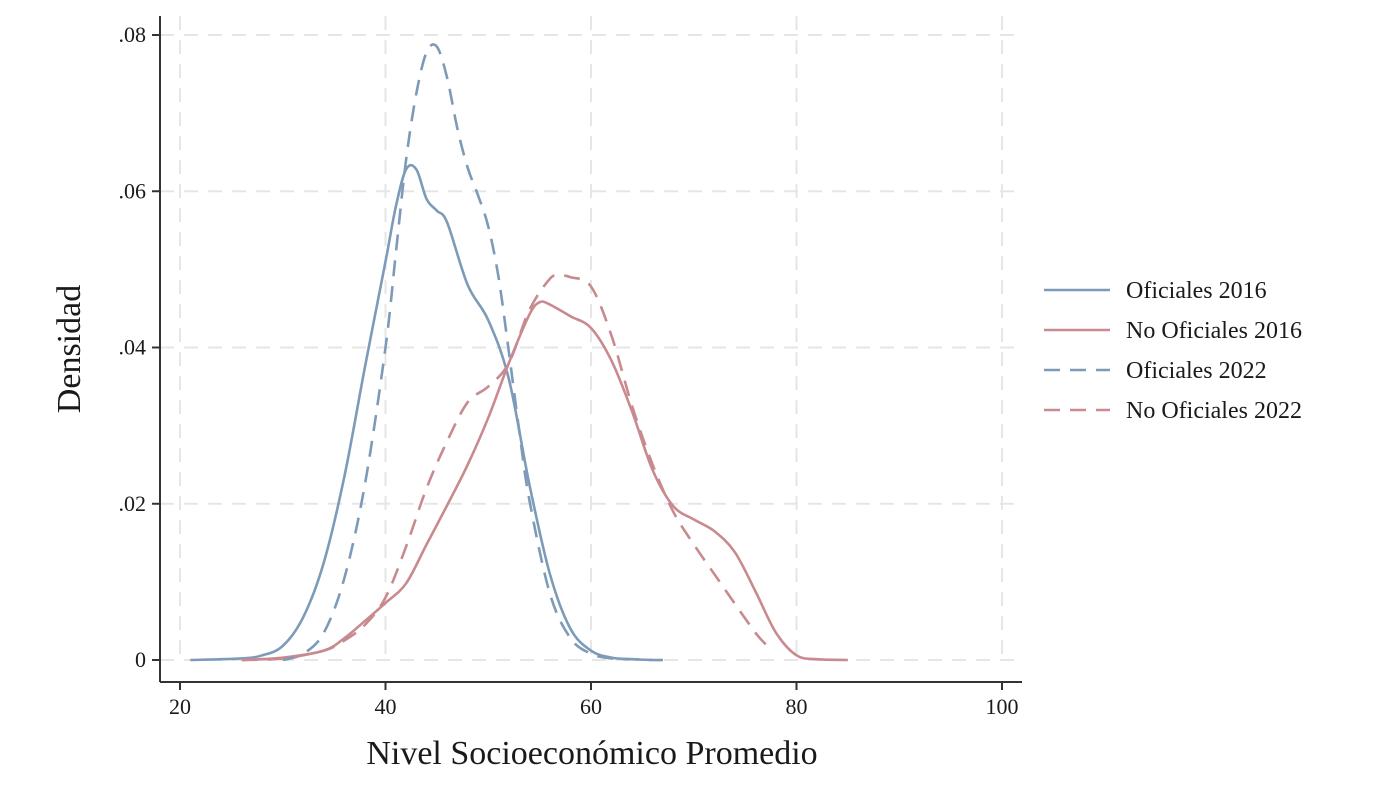  What do you see at coordinates (140, 659) in the screenshot?
I see `y-tick-label: 0` at bounding box center [140, 659].